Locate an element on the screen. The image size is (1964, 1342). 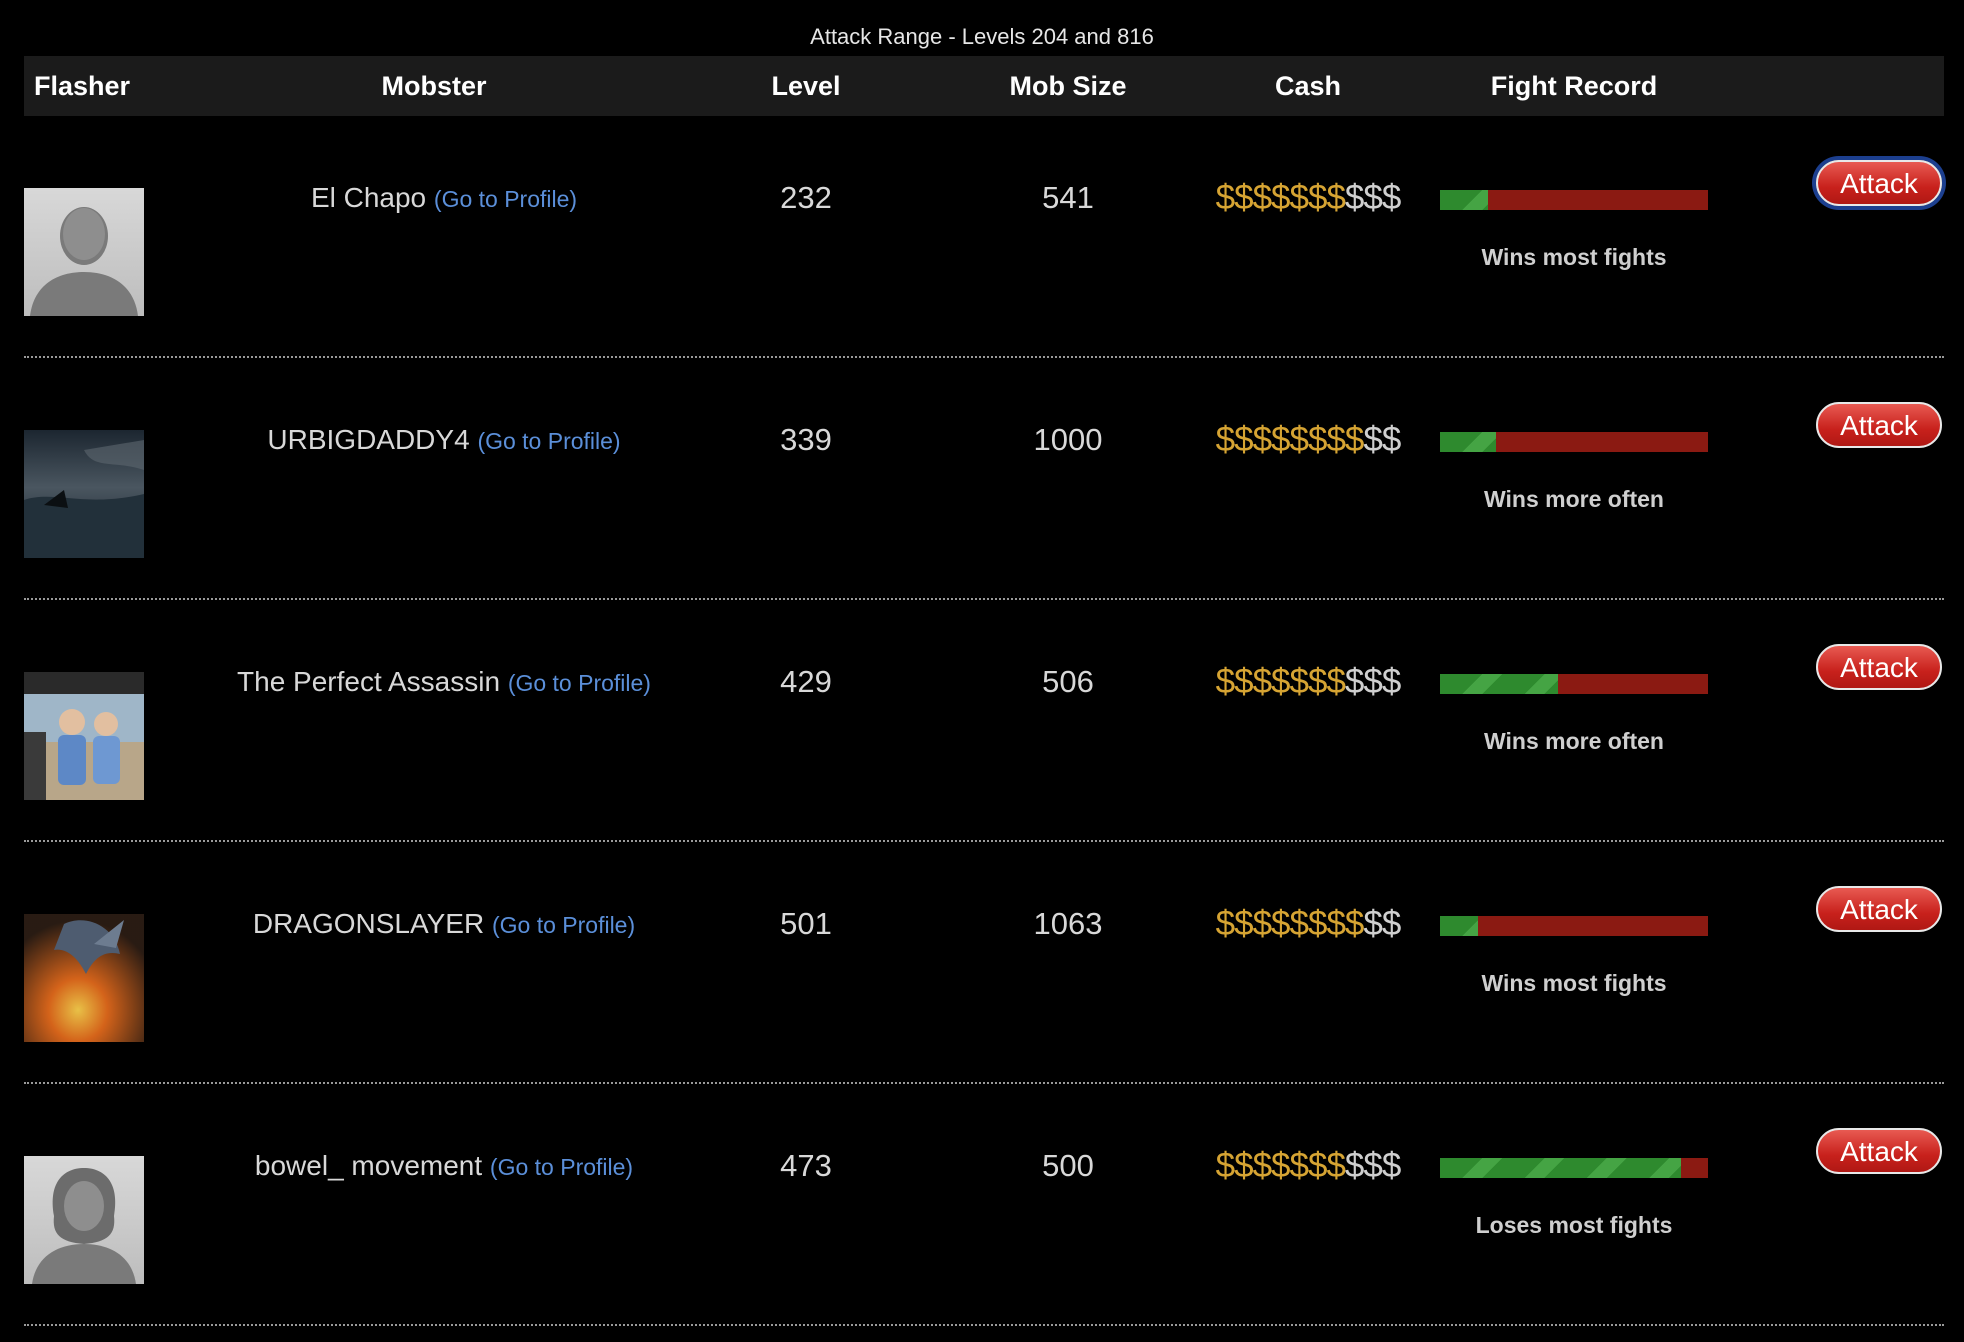
mob-size-value: 1000 is located at coordinates (1068, 439).